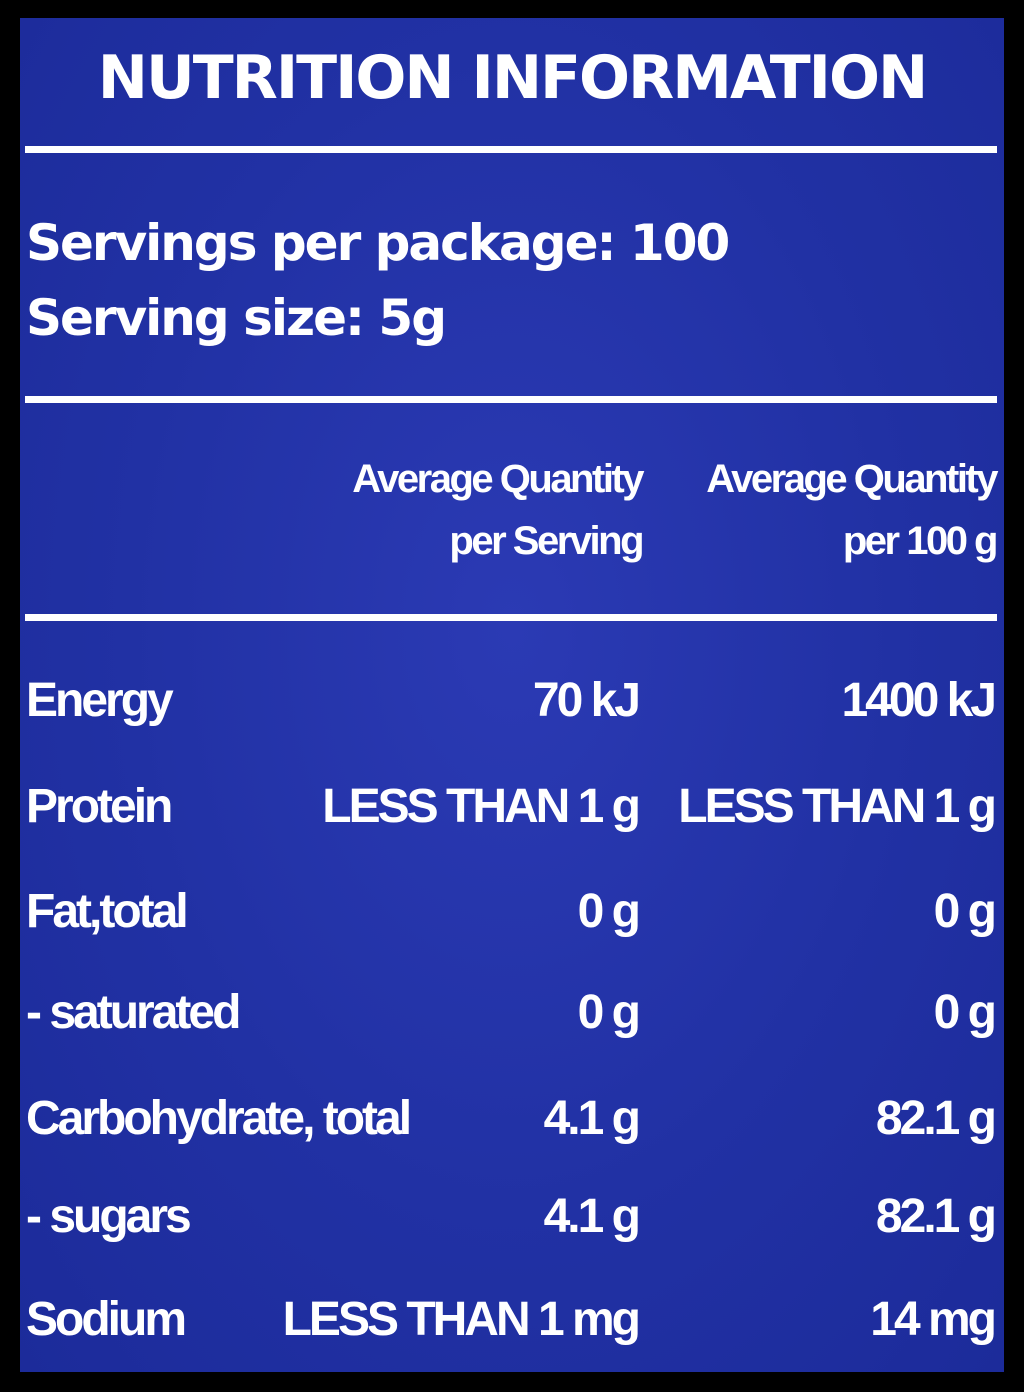 This screenshot has height=1392, width=1024. I want to click on nutrient-name: - sugars, so click(109, 1216).